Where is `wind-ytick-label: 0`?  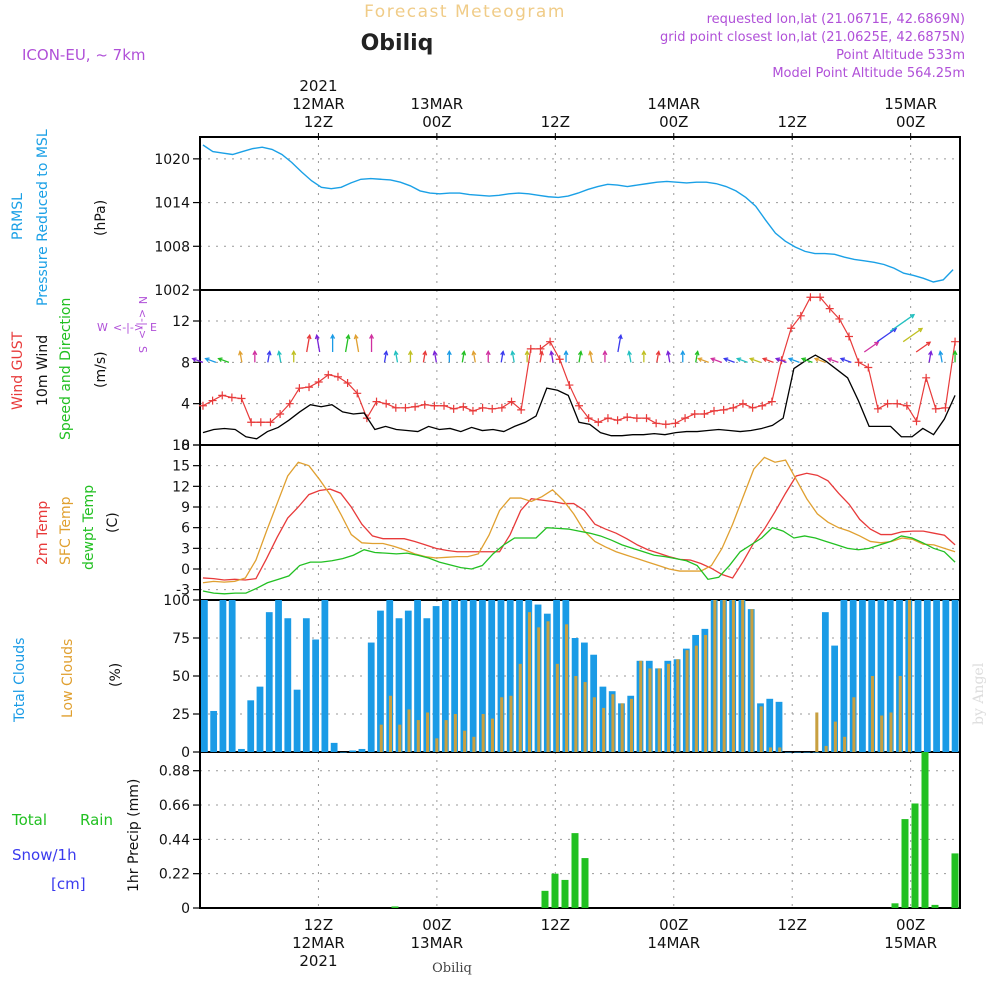 wind-ytick-label: 0 is located at coordinates (185, 446).